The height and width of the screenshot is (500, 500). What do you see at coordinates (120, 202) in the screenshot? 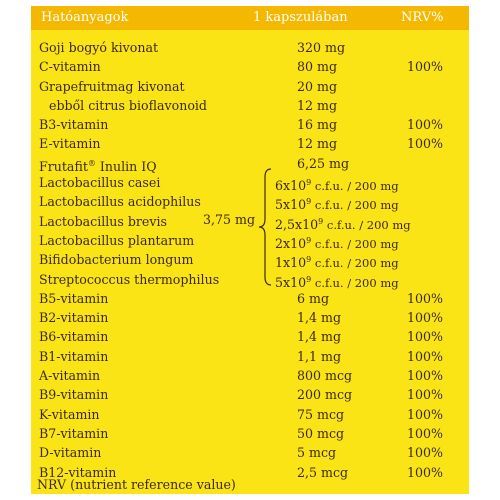
I see `bacteria-name: Lactobacillus acidophilus` at bounding box center [120, 202].